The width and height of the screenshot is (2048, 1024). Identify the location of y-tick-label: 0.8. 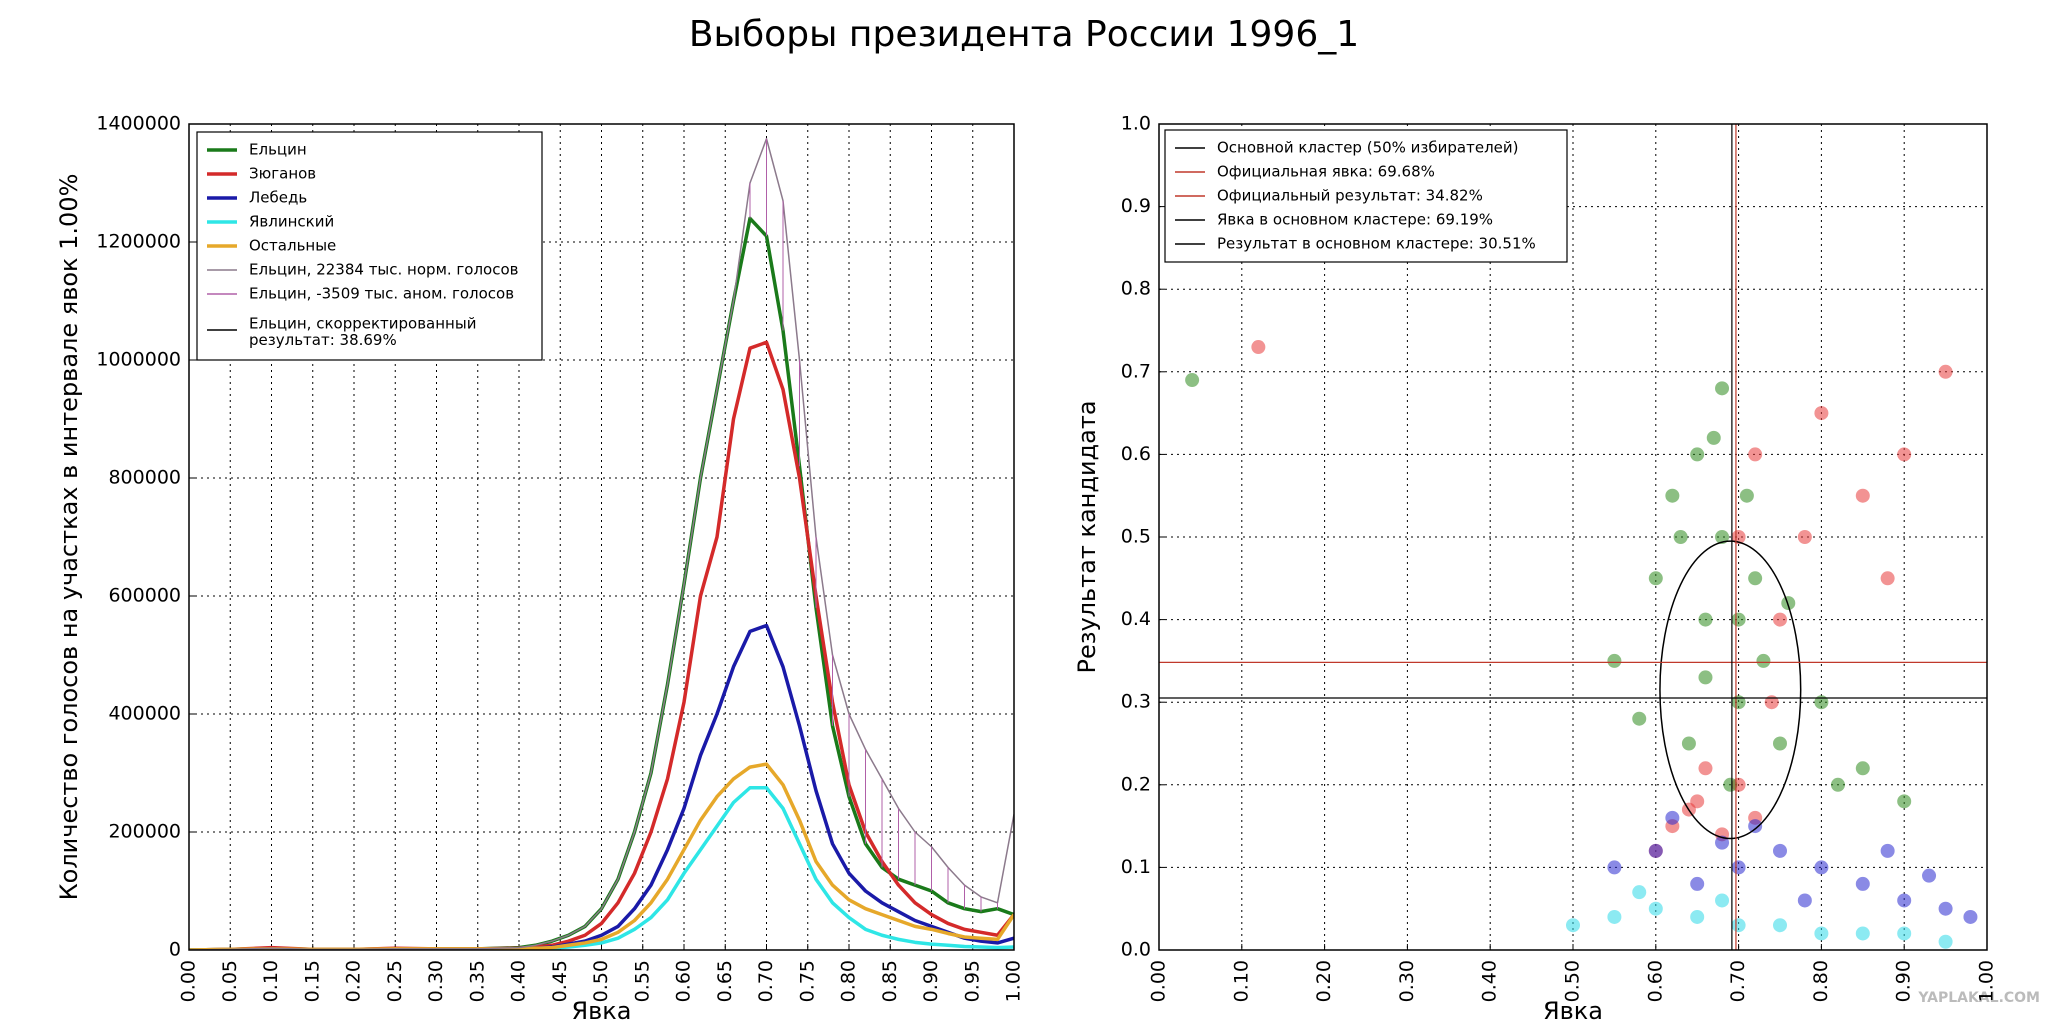
(1136, 289).